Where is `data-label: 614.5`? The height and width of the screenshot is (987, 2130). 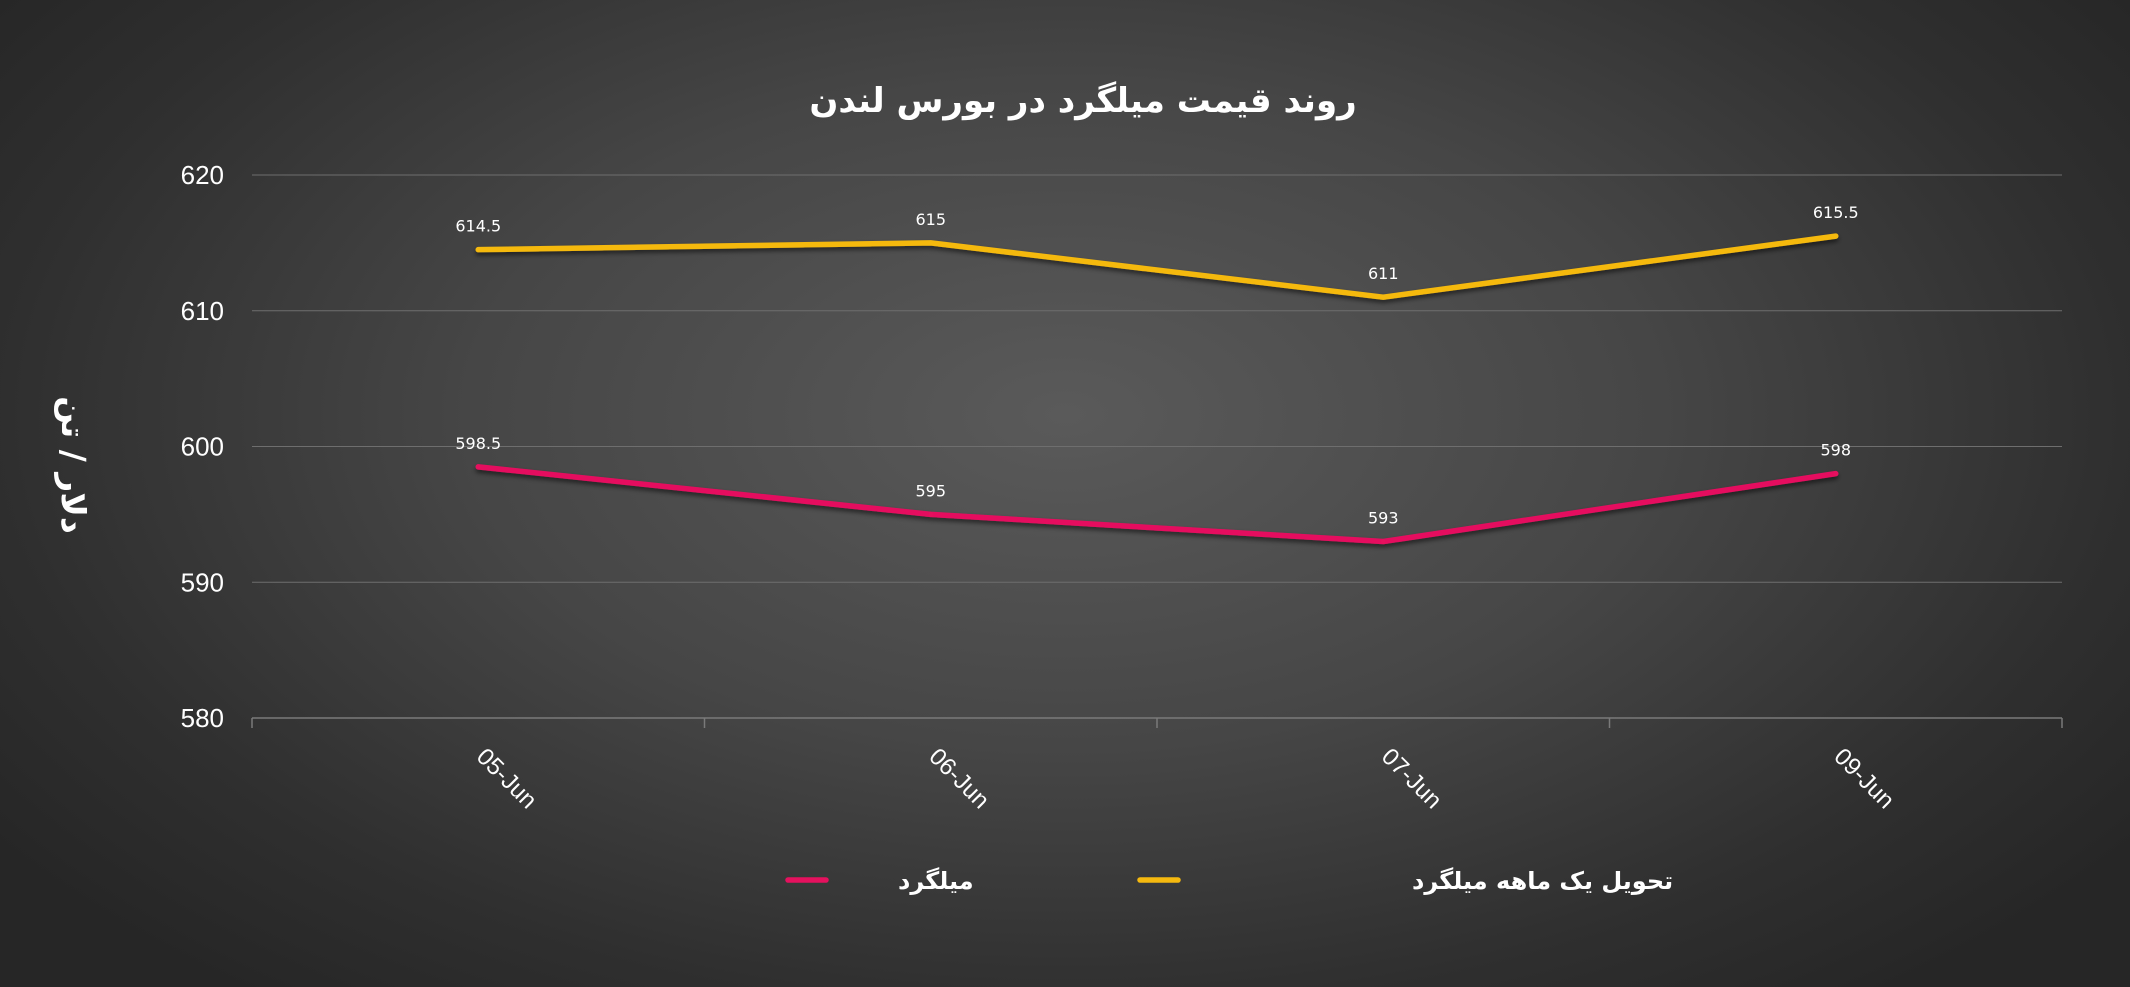
data-label: 614.5 is located at coordinates (478, 226).